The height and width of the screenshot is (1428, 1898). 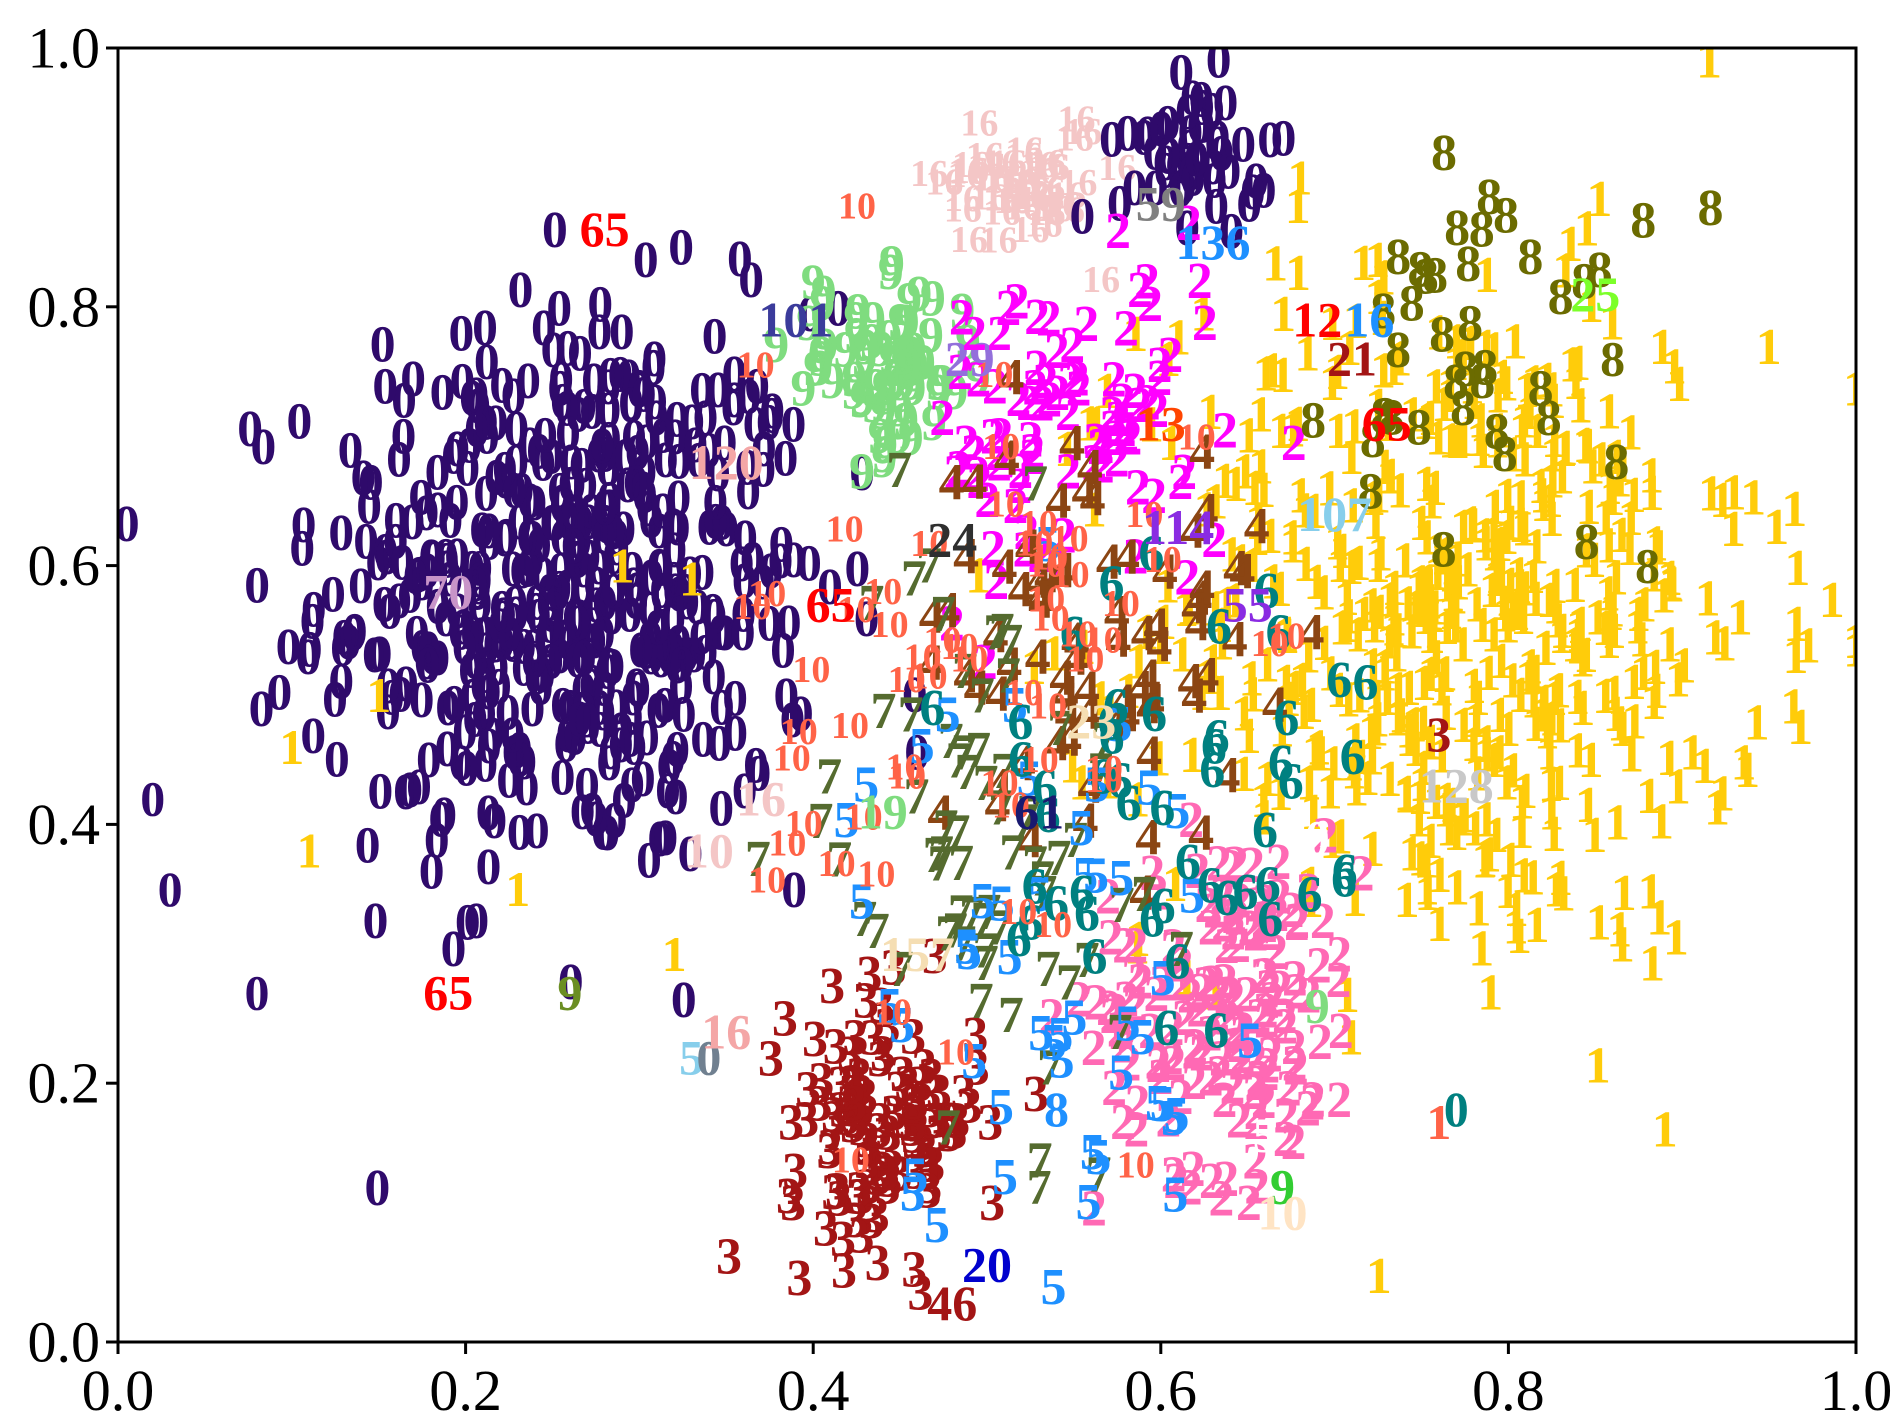 I want to click on scatter-point-0-6: 0, so click(x=396, y=520).